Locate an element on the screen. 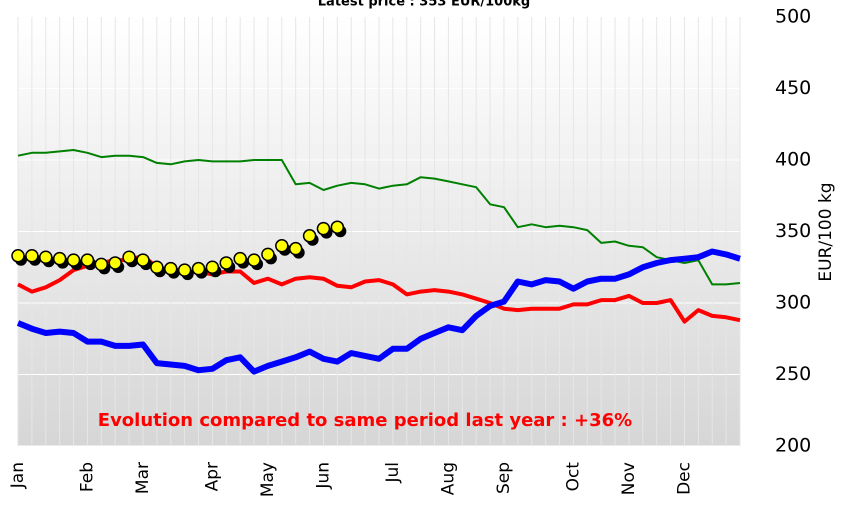  x-tick-label: Apr is located at coordinates (212, 476).